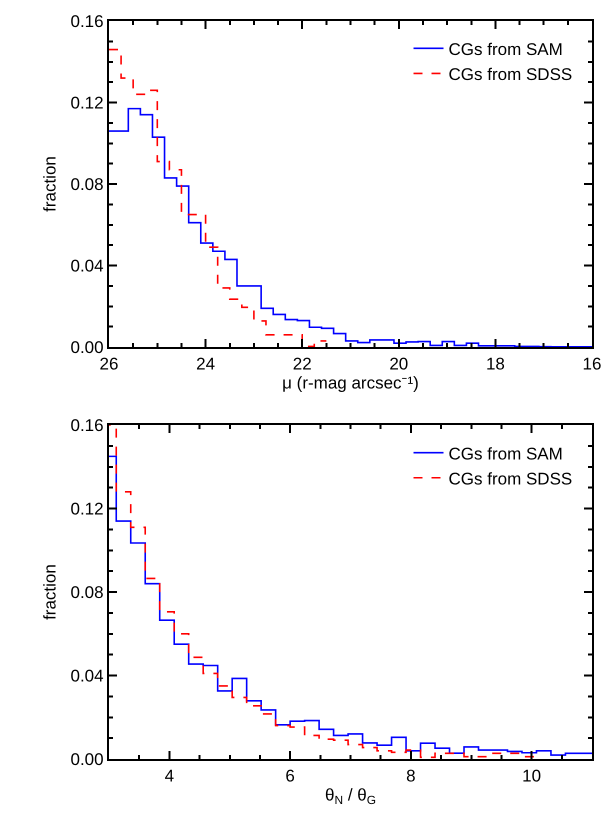 The height and width of the screenshot is (832, 613). I want to click on x-tick-label: 4, so click(169, 776).